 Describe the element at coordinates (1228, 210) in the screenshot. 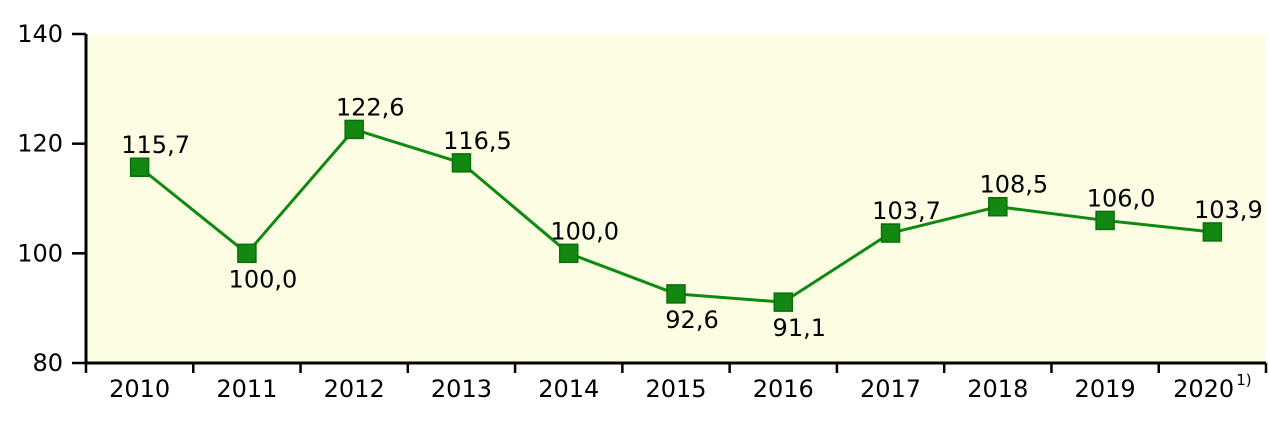

I see `data-point-label: 103,9` at that location.